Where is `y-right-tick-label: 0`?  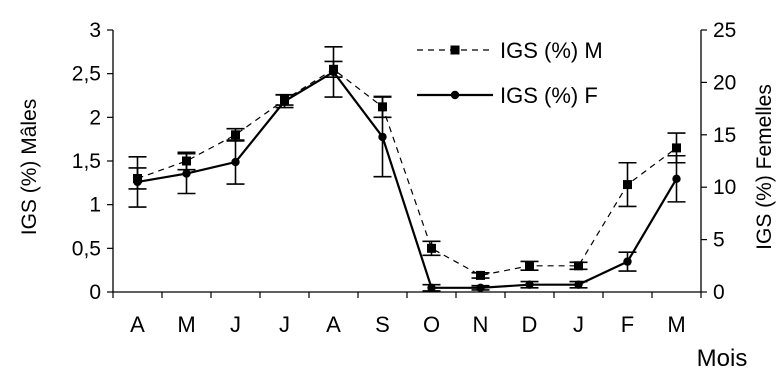
y-right-tick-label: 0 is located at coordinates (719, 292).